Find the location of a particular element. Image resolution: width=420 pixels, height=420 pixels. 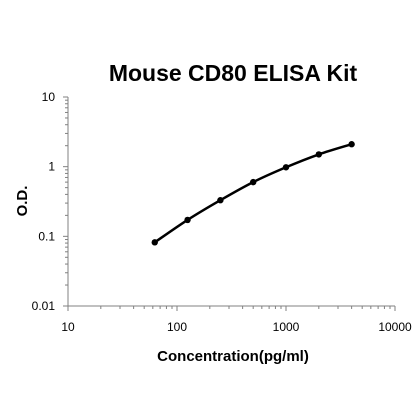

x-tick-label: 1000 is located at coordinates (286, 327).